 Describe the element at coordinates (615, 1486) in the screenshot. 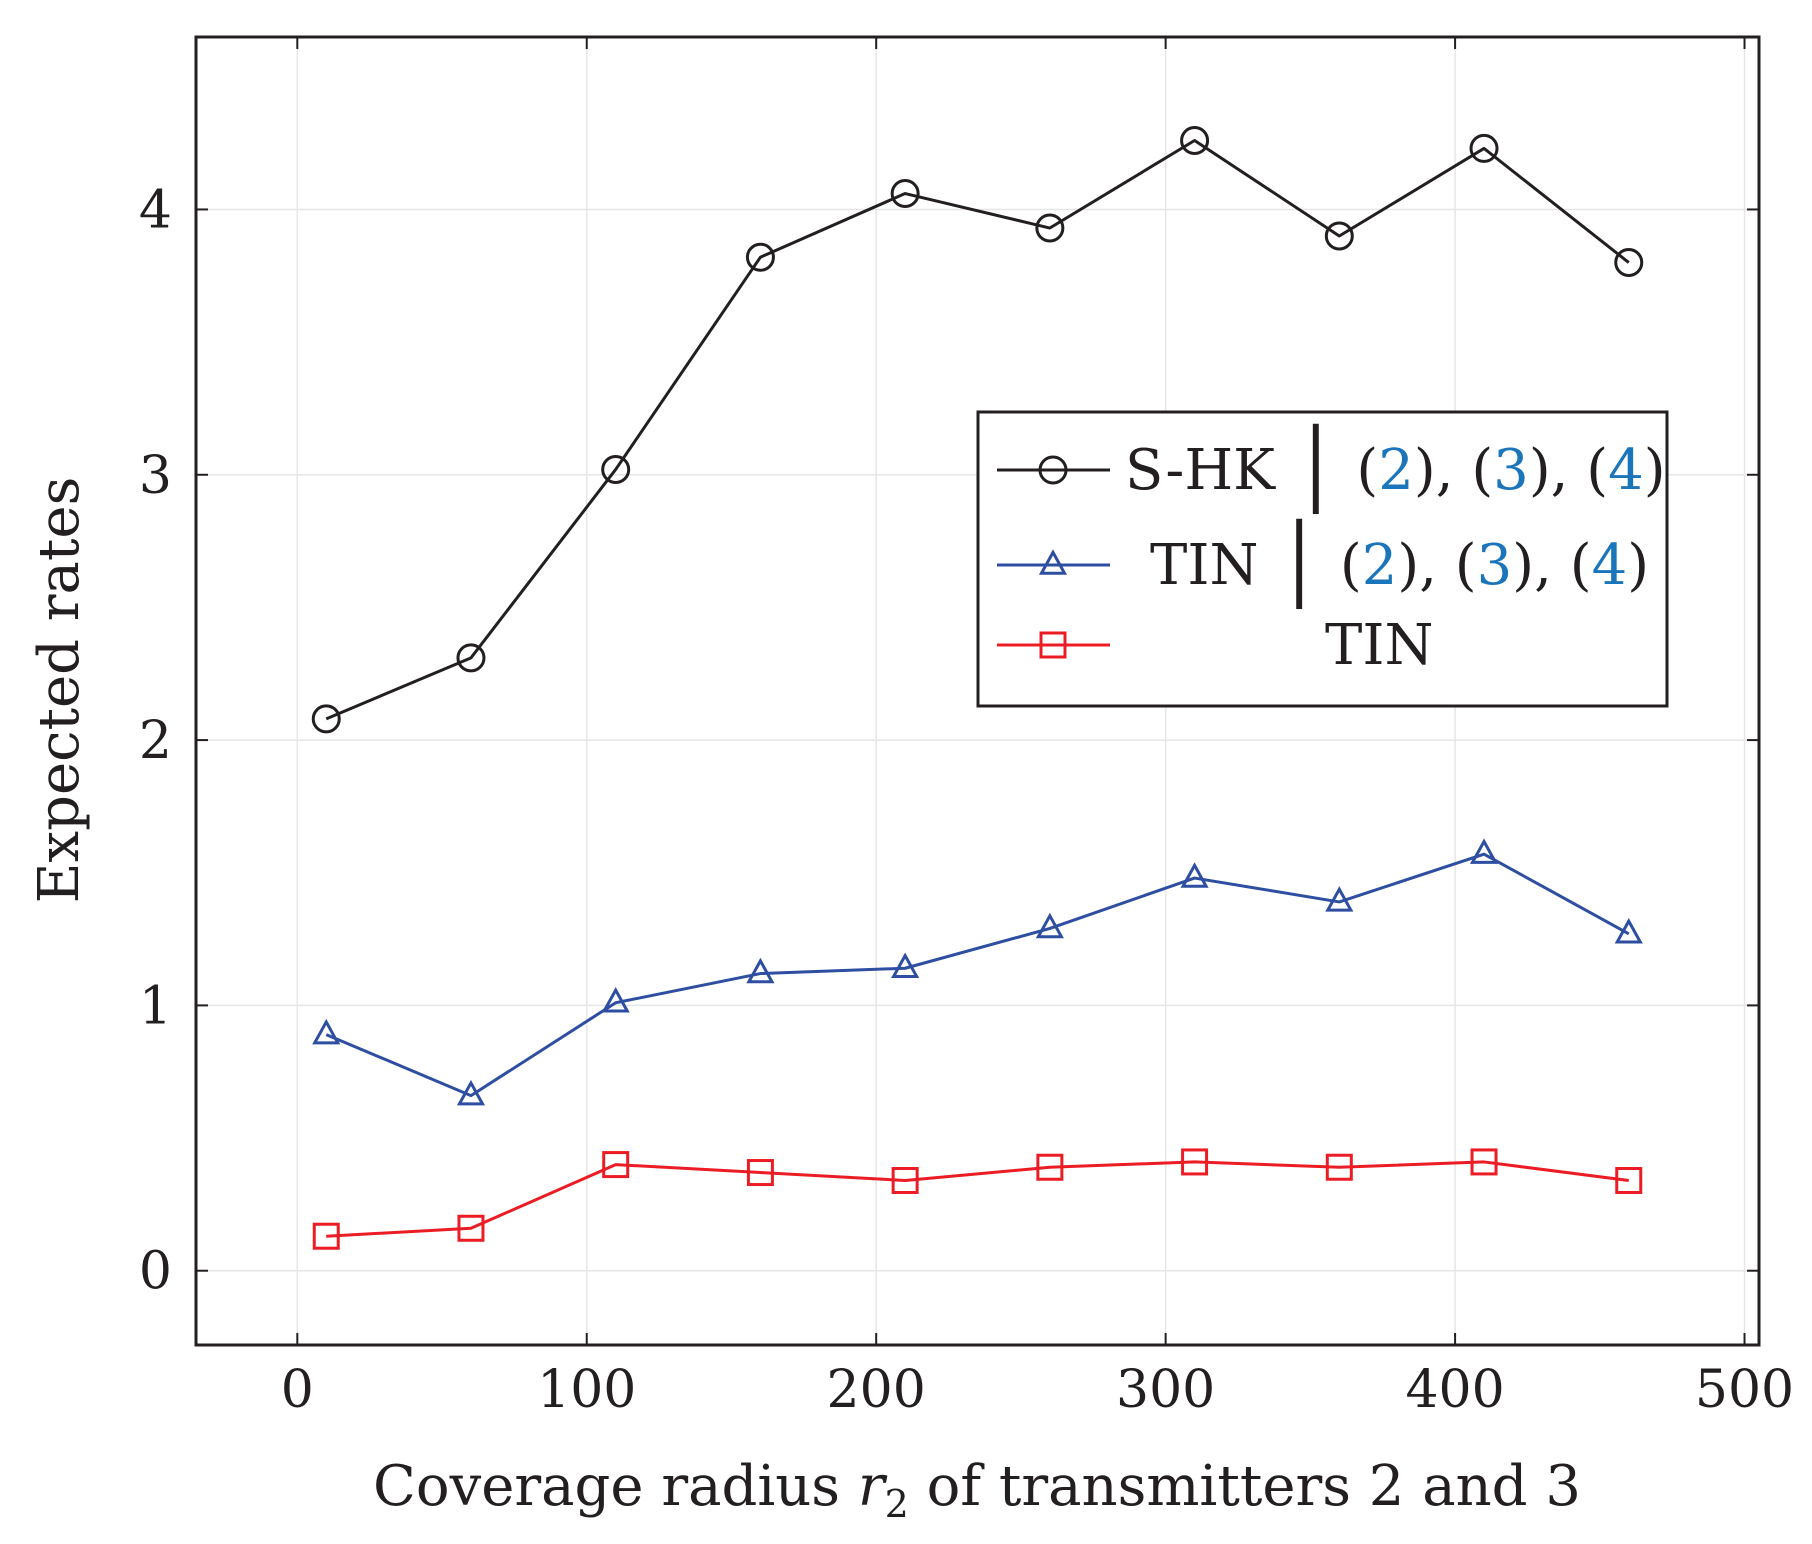

I see `x-axis-title-prefix: Coverage radius` at that location.